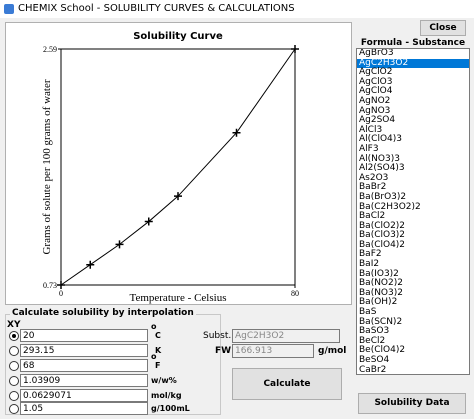 The image size is (474, 419). Describe the element at coordinates (223, 351) in the screenshot. I see `fw-label: FW` at that location.